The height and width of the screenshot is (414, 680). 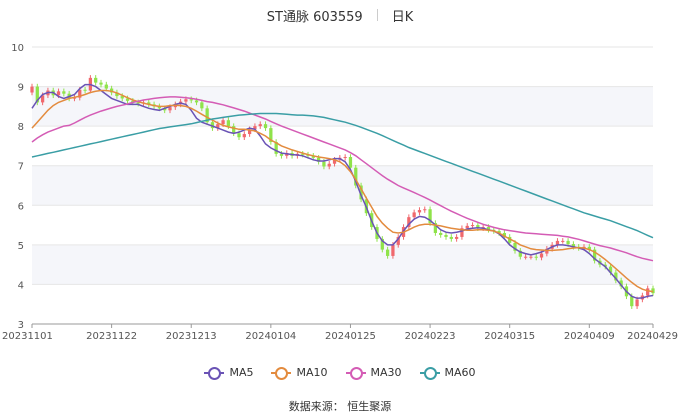 I want to click on y-tick-label: 7, so click(x=21, y=167).